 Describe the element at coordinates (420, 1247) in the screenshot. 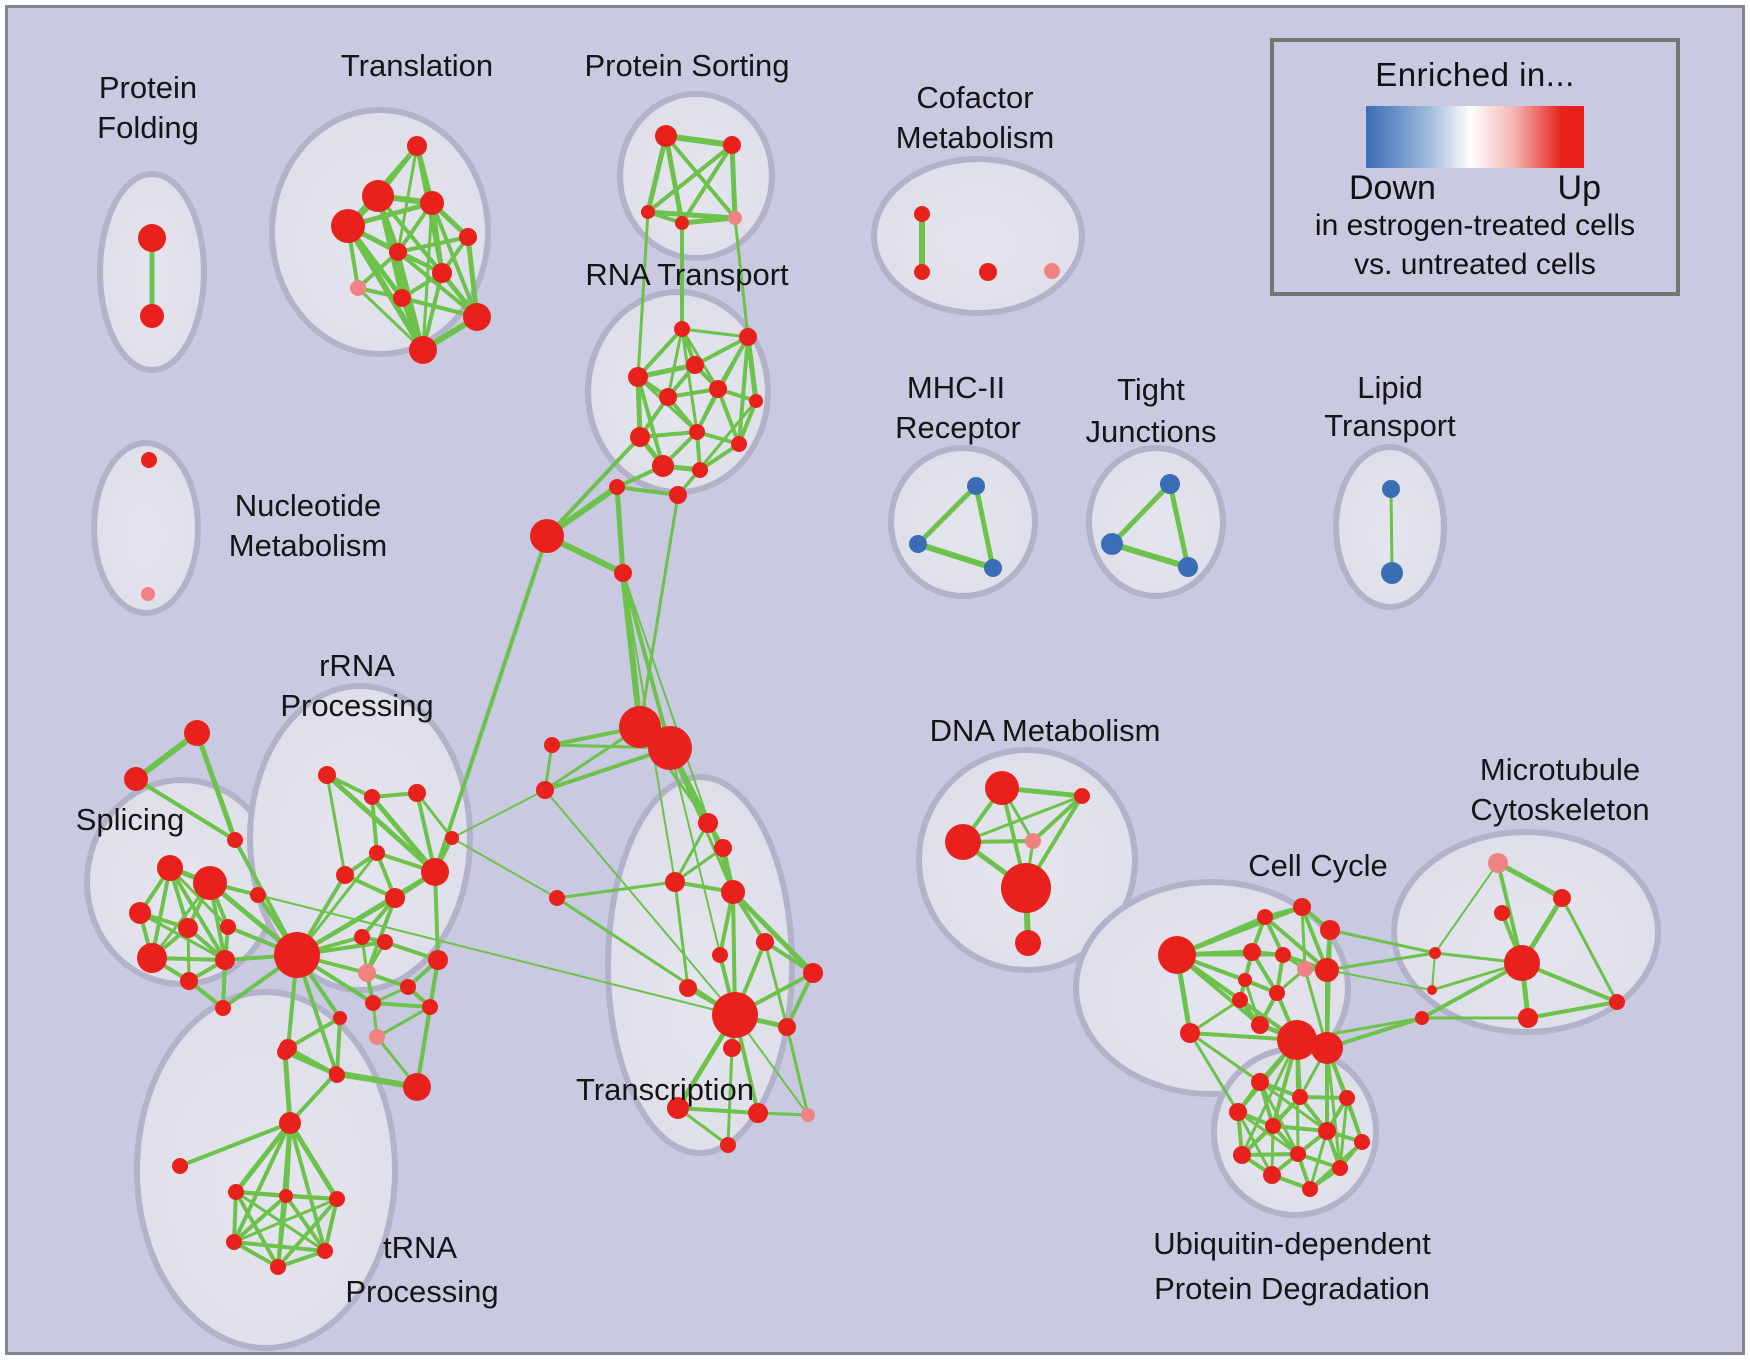

I see `cluster-label-trna-processing: tRNA` at that location.